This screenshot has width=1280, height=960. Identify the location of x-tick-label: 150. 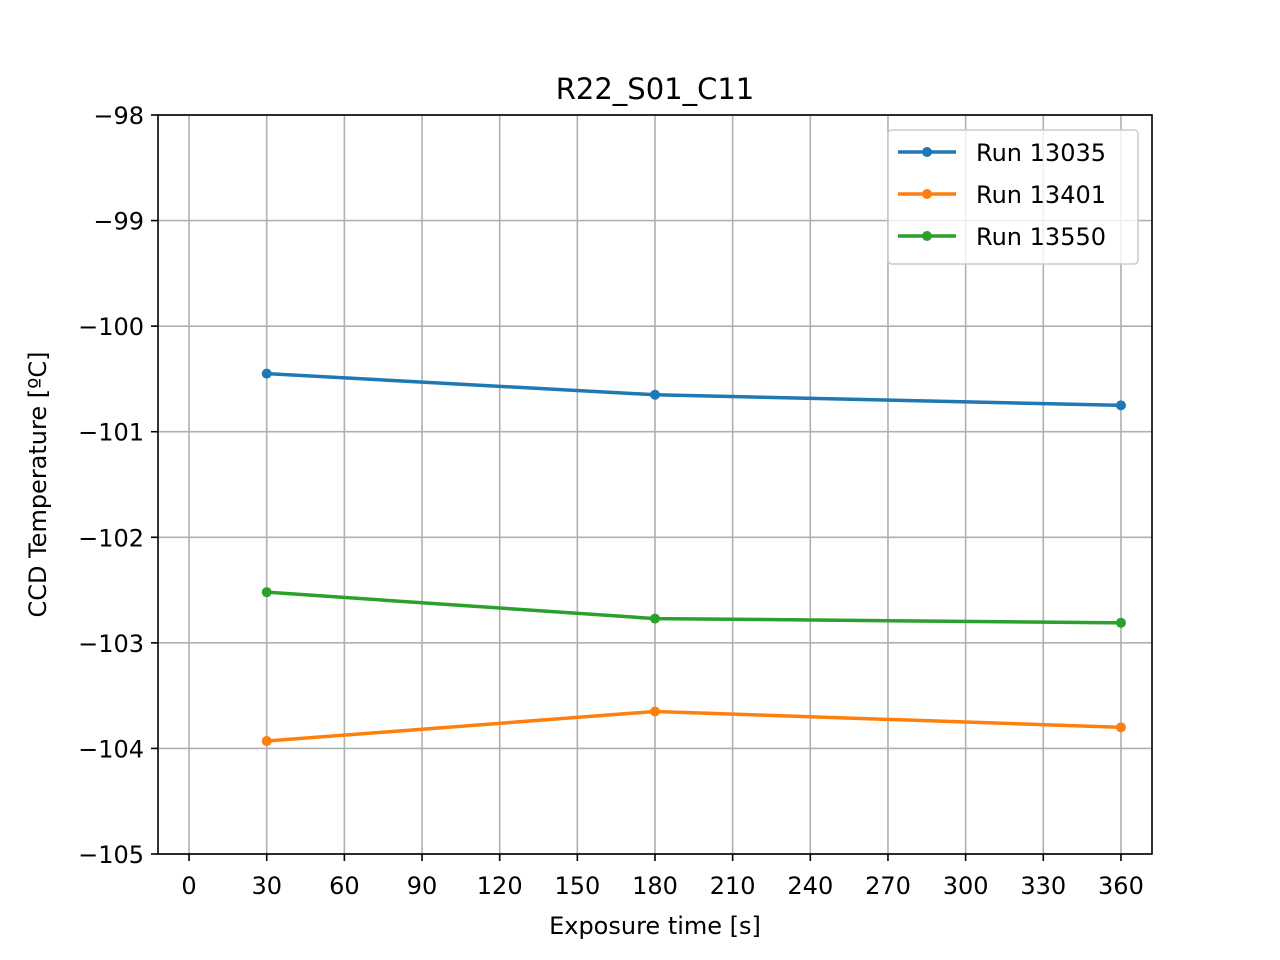
(577, 886).